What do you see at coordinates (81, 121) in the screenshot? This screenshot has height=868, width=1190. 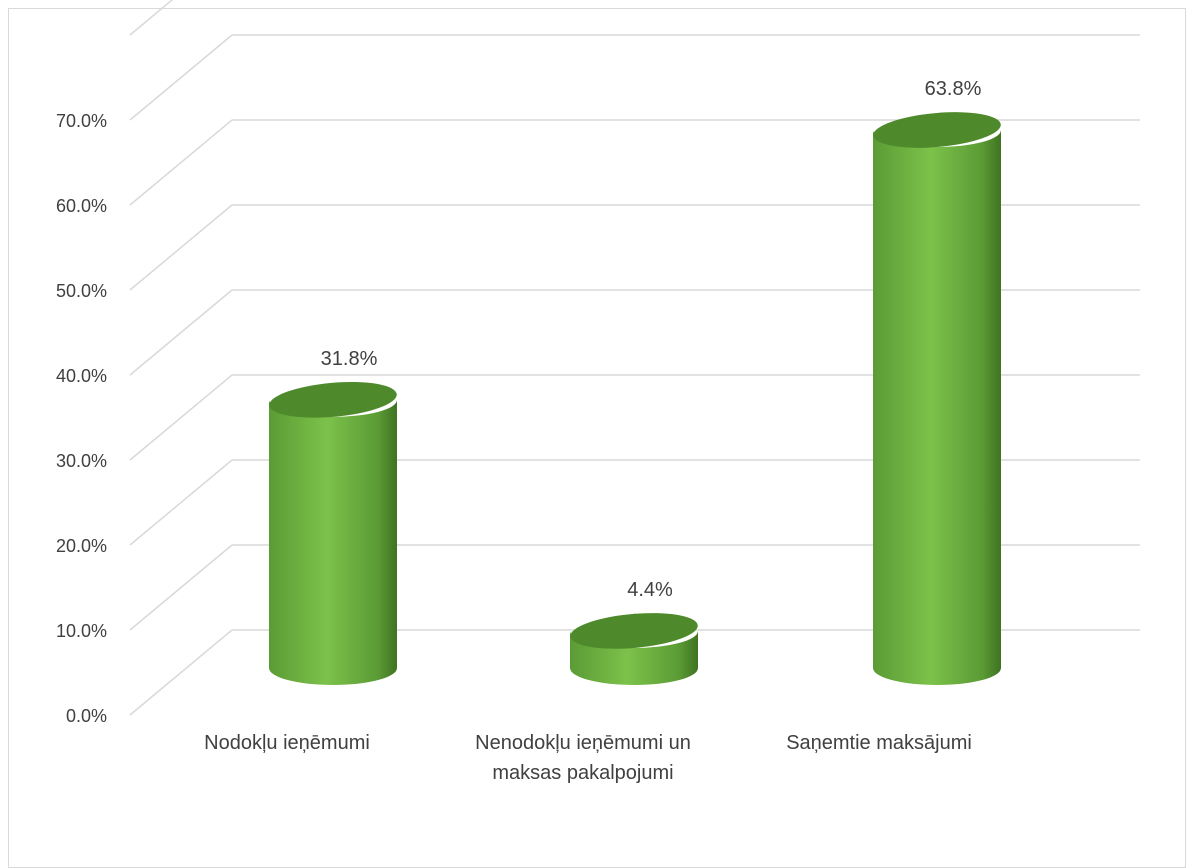 I see `y-tick-label: 70.0%` at bounding box center [81, 121].